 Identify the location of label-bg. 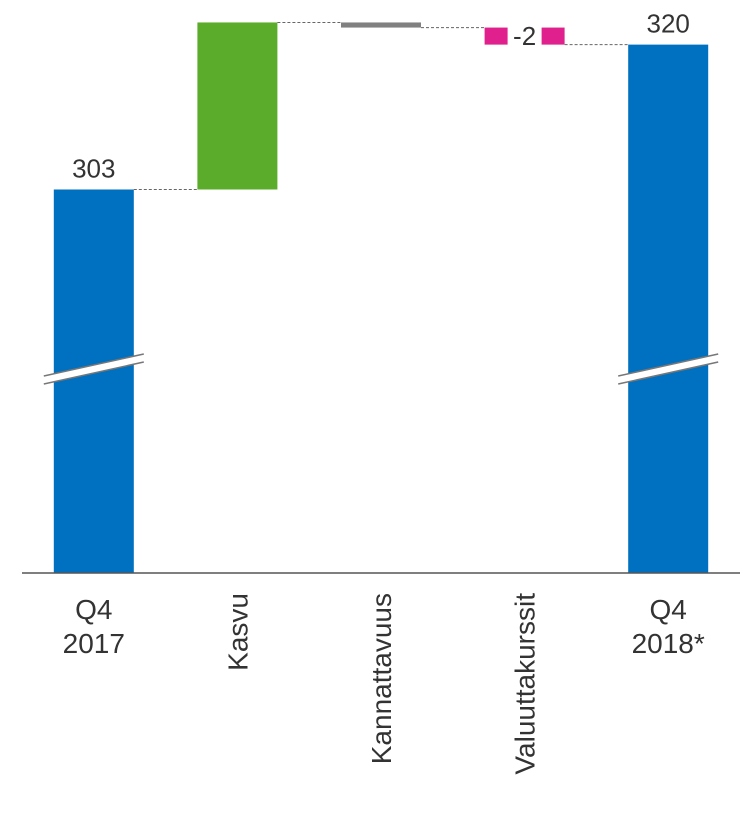
(524, 36).